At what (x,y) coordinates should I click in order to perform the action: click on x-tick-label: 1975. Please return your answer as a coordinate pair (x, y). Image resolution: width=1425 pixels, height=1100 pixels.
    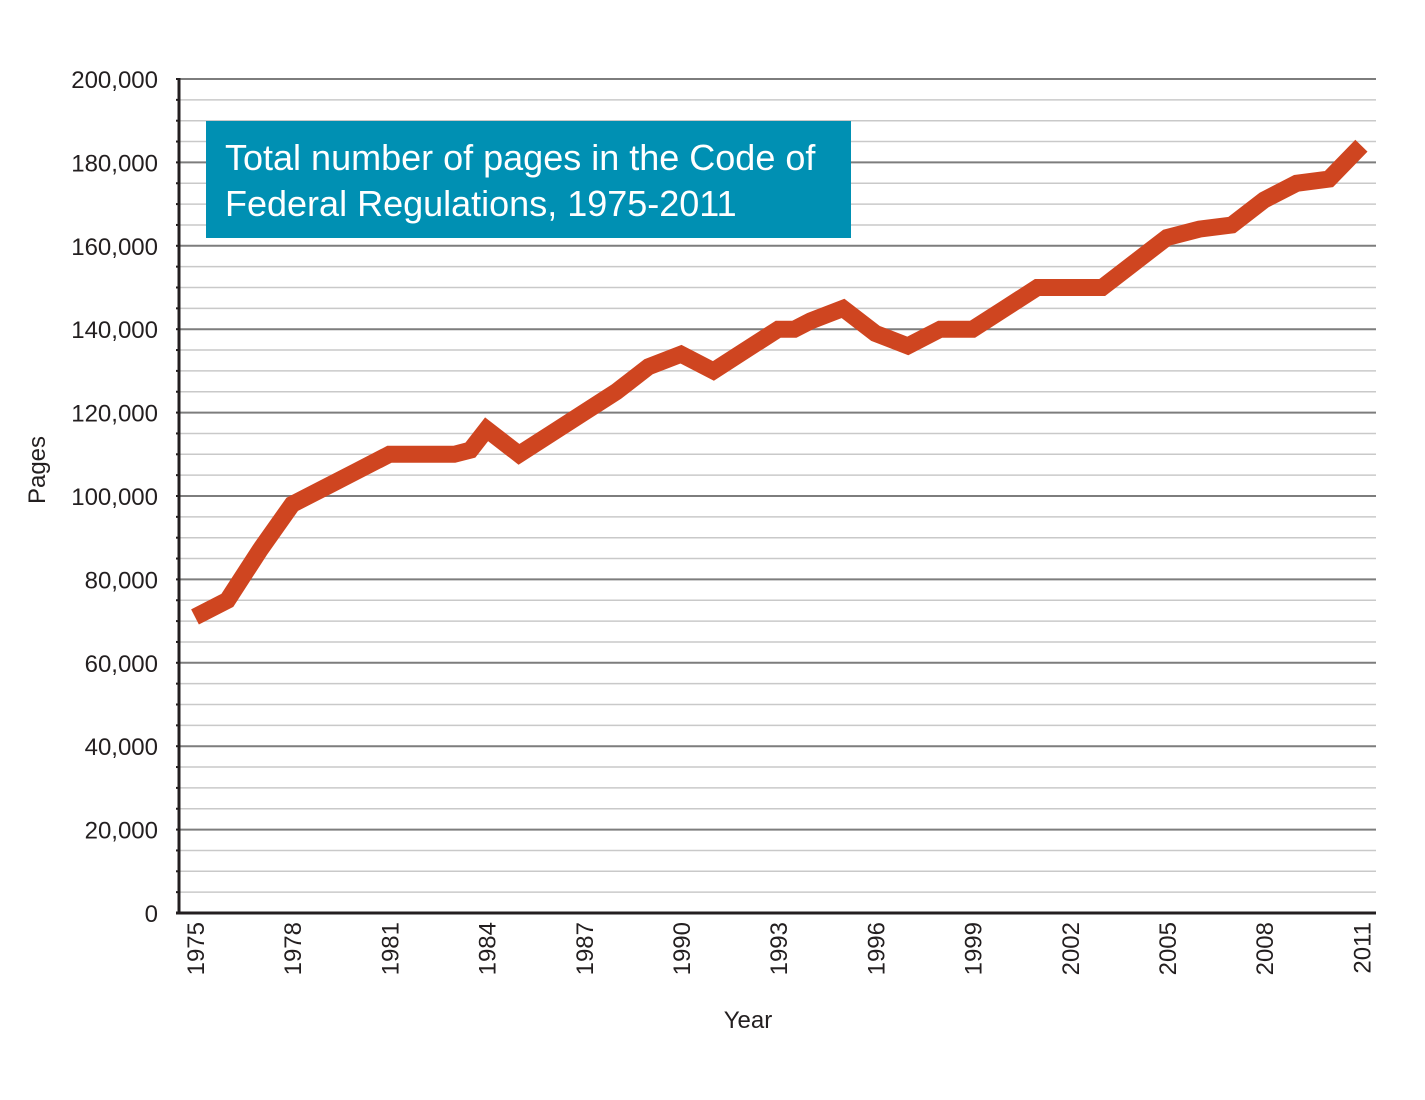
    Looking at the image, I should click on (196, 948).